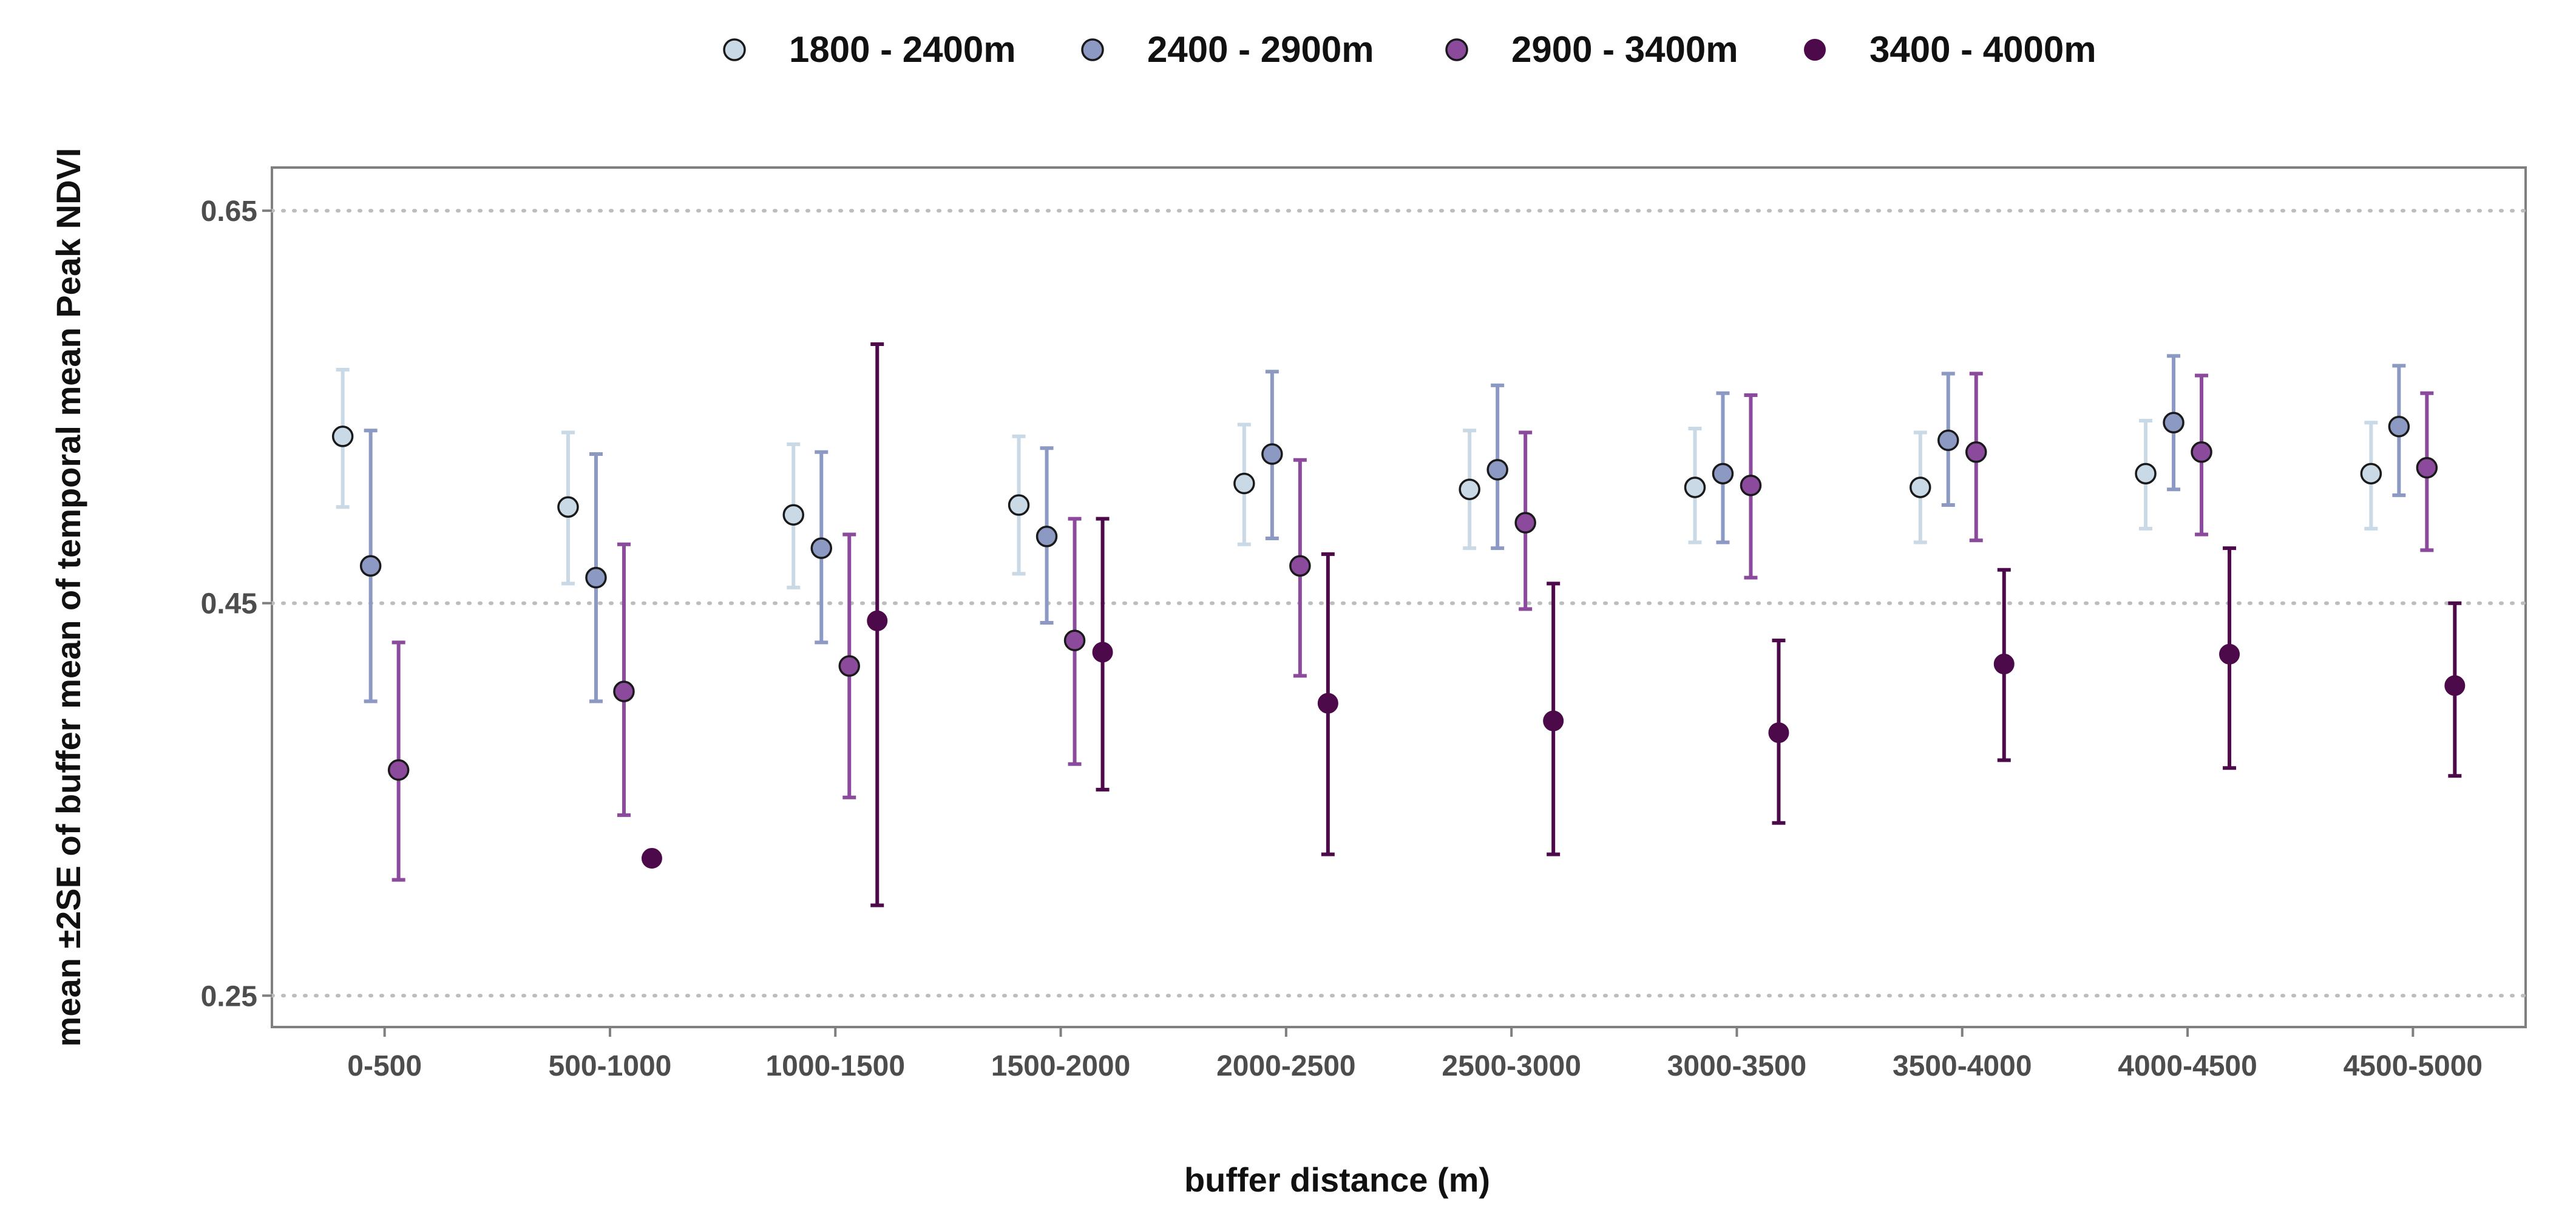 The image size is (2576, 1231). I want to click on legend-item: 2400 - 2900m, so click(1227, 49).